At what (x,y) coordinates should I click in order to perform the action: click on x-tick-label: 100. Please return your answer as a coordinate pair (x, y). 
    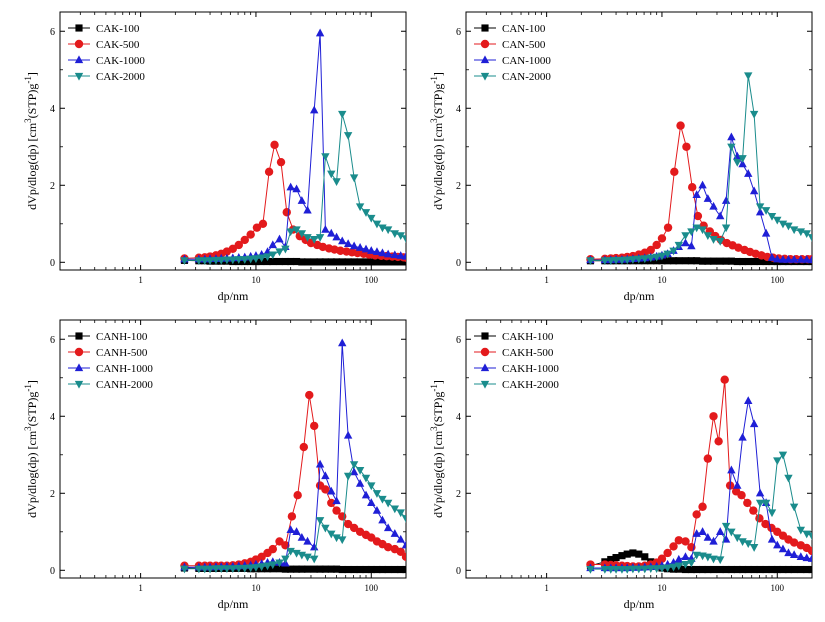
    Looking at the image, I should click on (778, 280).